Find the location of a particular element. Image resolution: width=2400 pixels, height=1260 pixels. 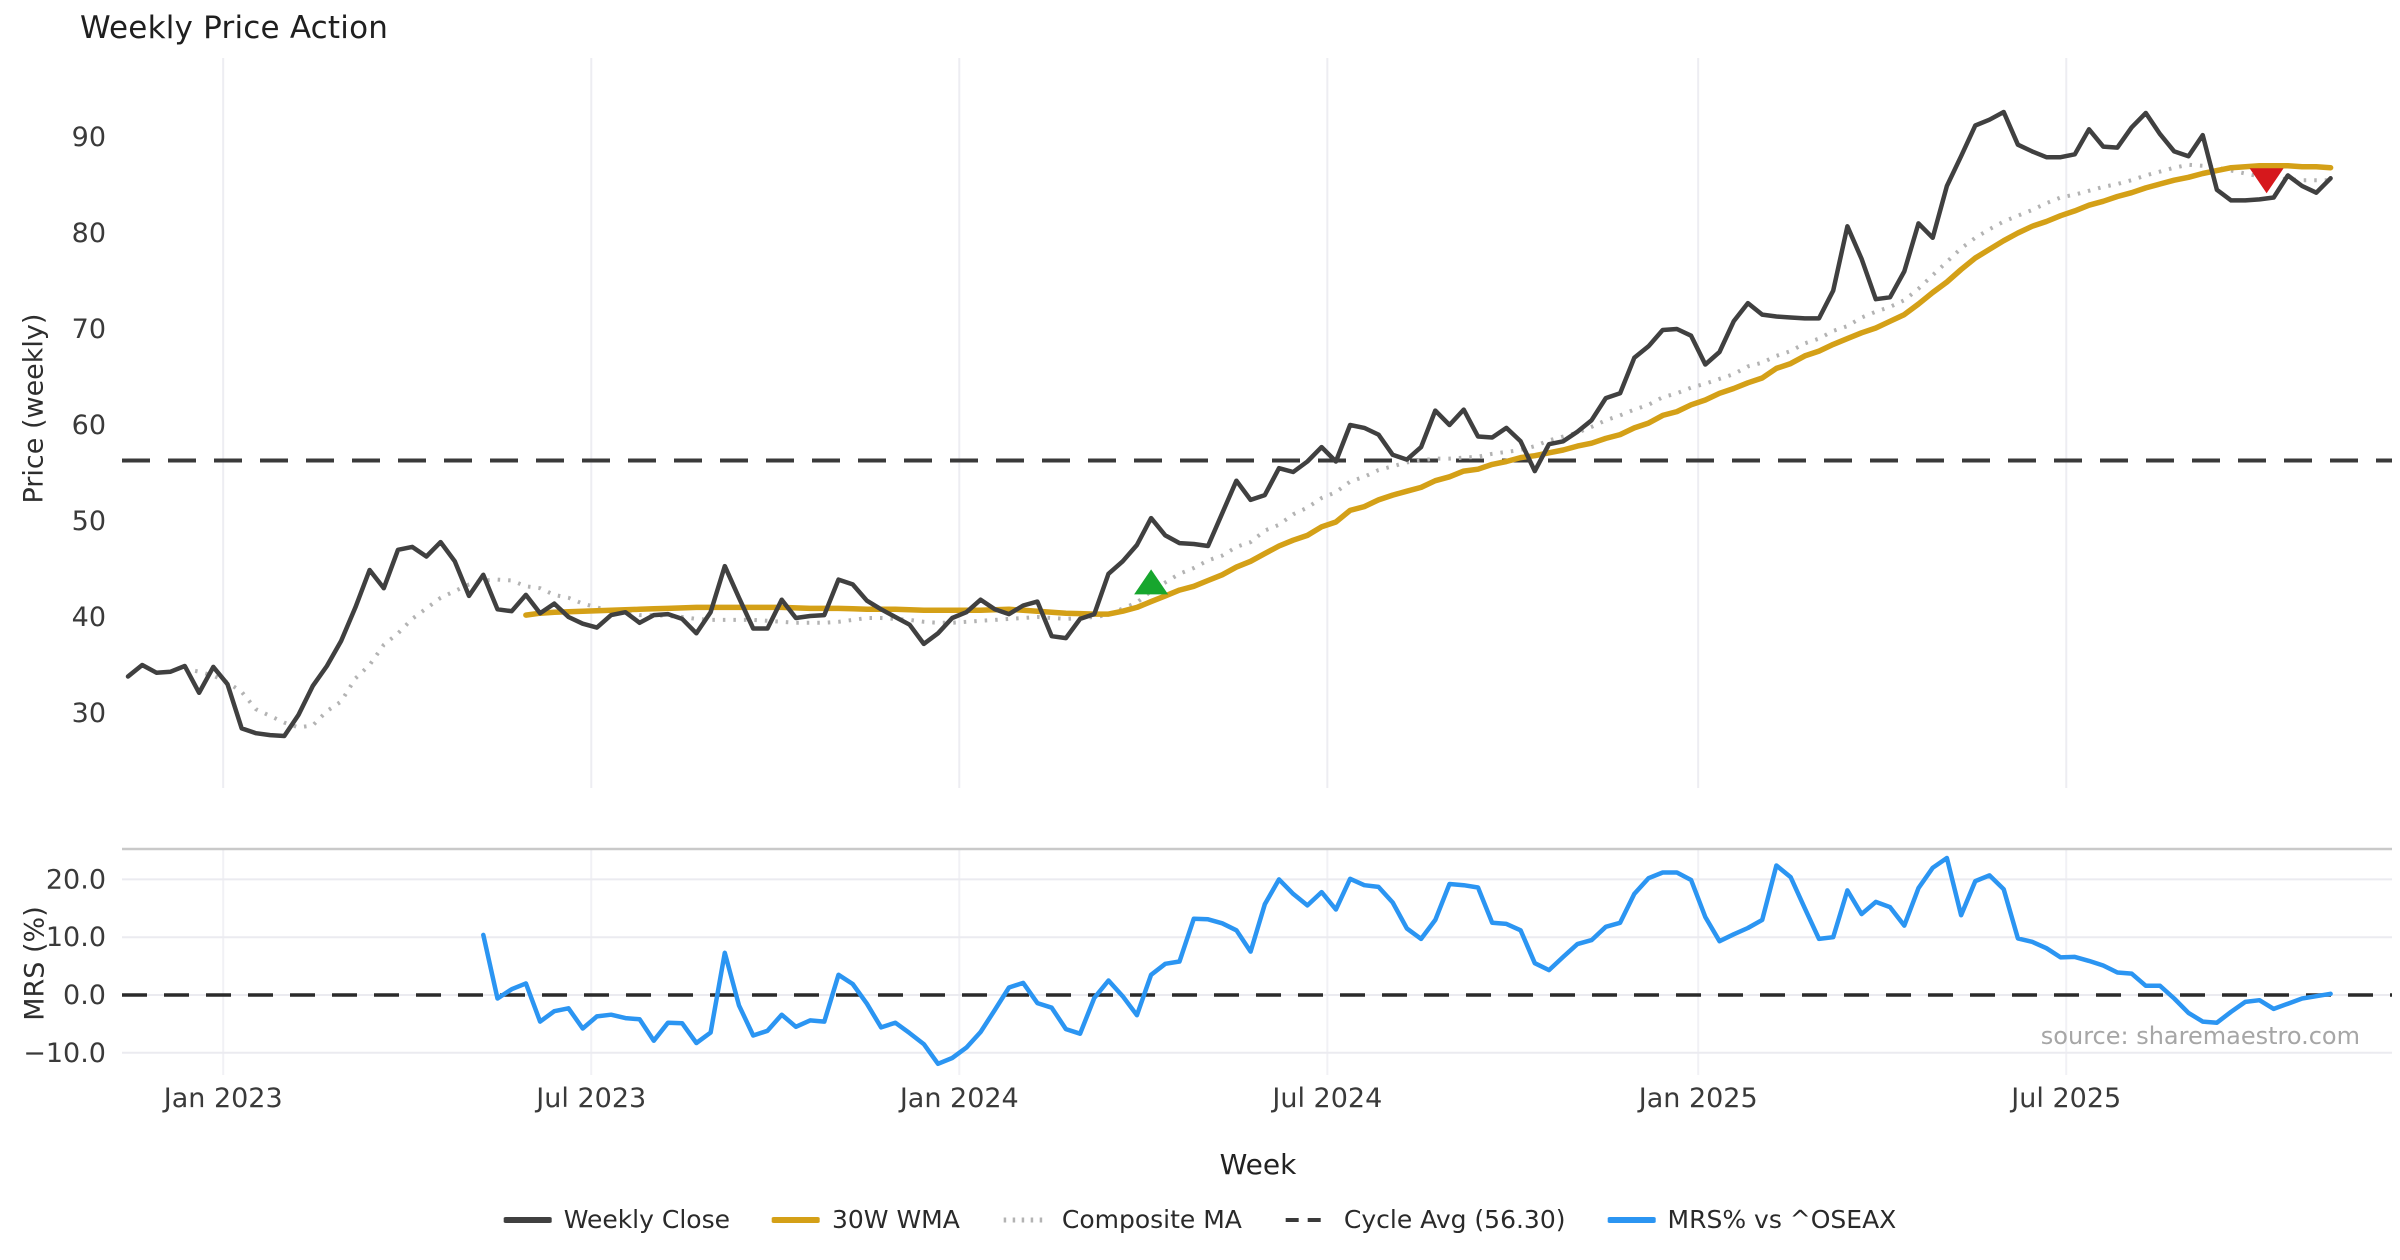

legend-item-cycle-avg: Cycle Avg (56.30) is located at coordinates (1425, 1219).